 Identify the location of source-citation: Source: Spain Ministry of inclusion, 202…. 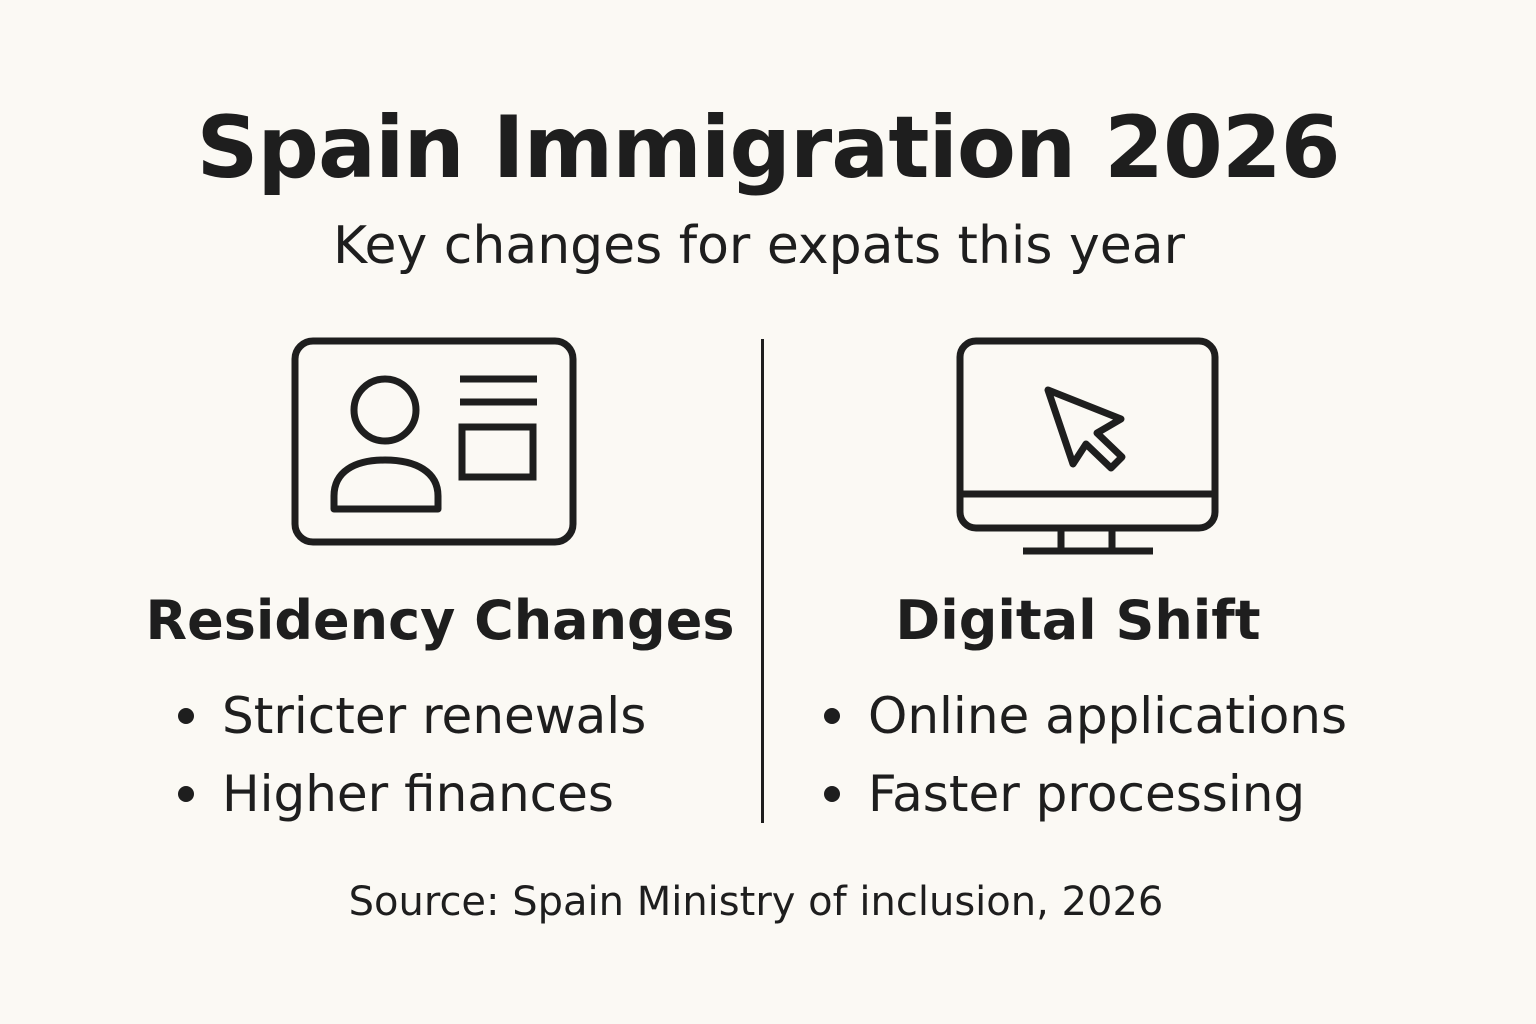
(756, 902).